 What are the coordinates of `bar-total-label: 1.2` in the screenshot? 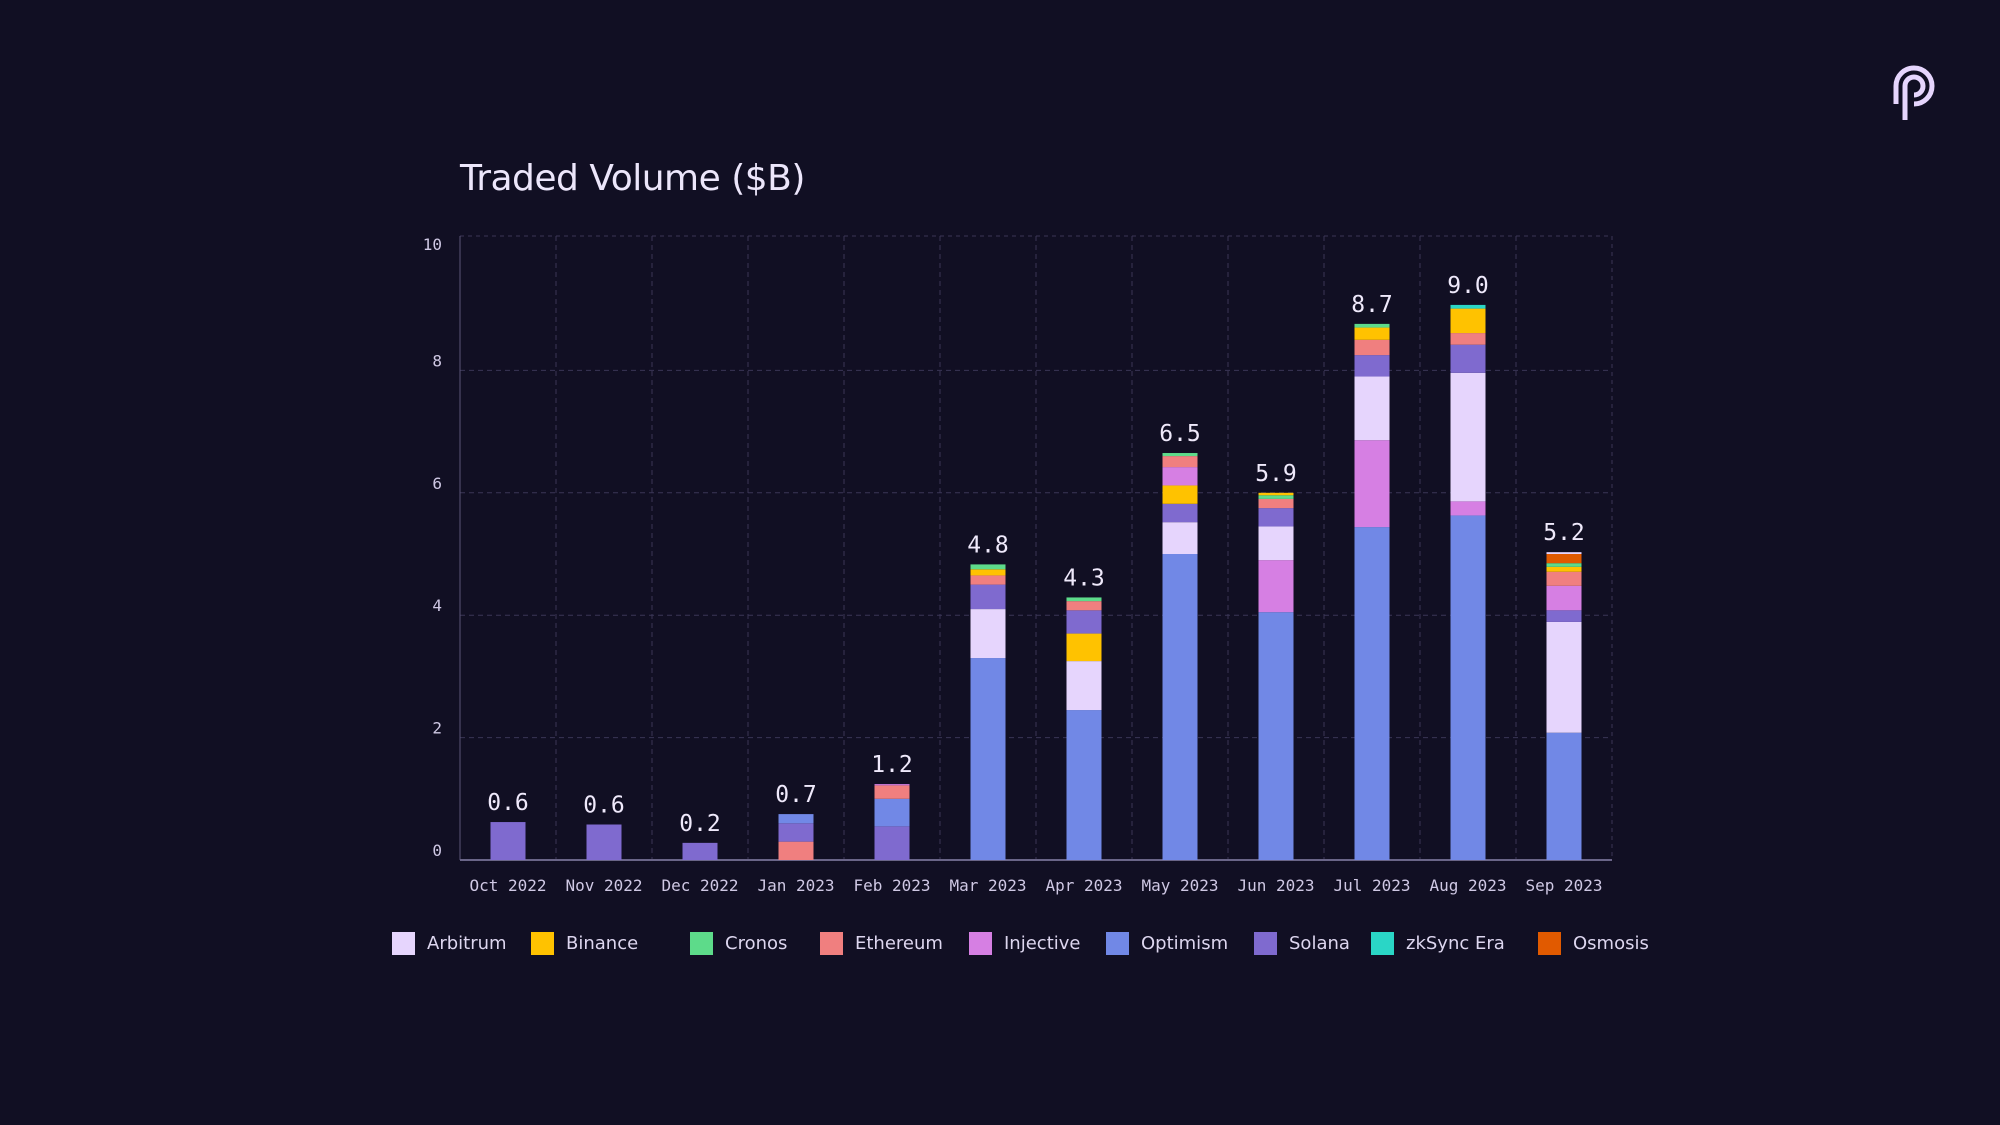 It's located at (892, 765).